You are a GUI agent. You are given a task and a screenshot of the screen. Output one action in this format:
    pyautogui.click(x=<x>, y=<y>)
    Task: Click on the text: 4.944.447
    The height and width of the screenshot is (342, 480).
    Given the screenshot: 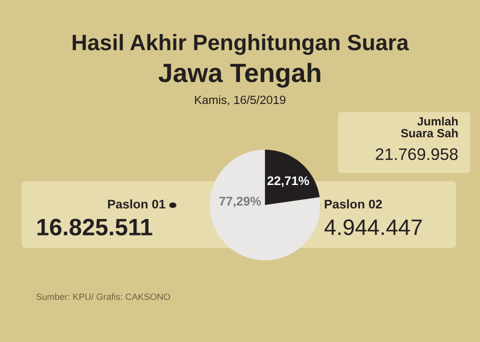 What is the action you would take?
    pyautogui.click(x=373, y=227)
    